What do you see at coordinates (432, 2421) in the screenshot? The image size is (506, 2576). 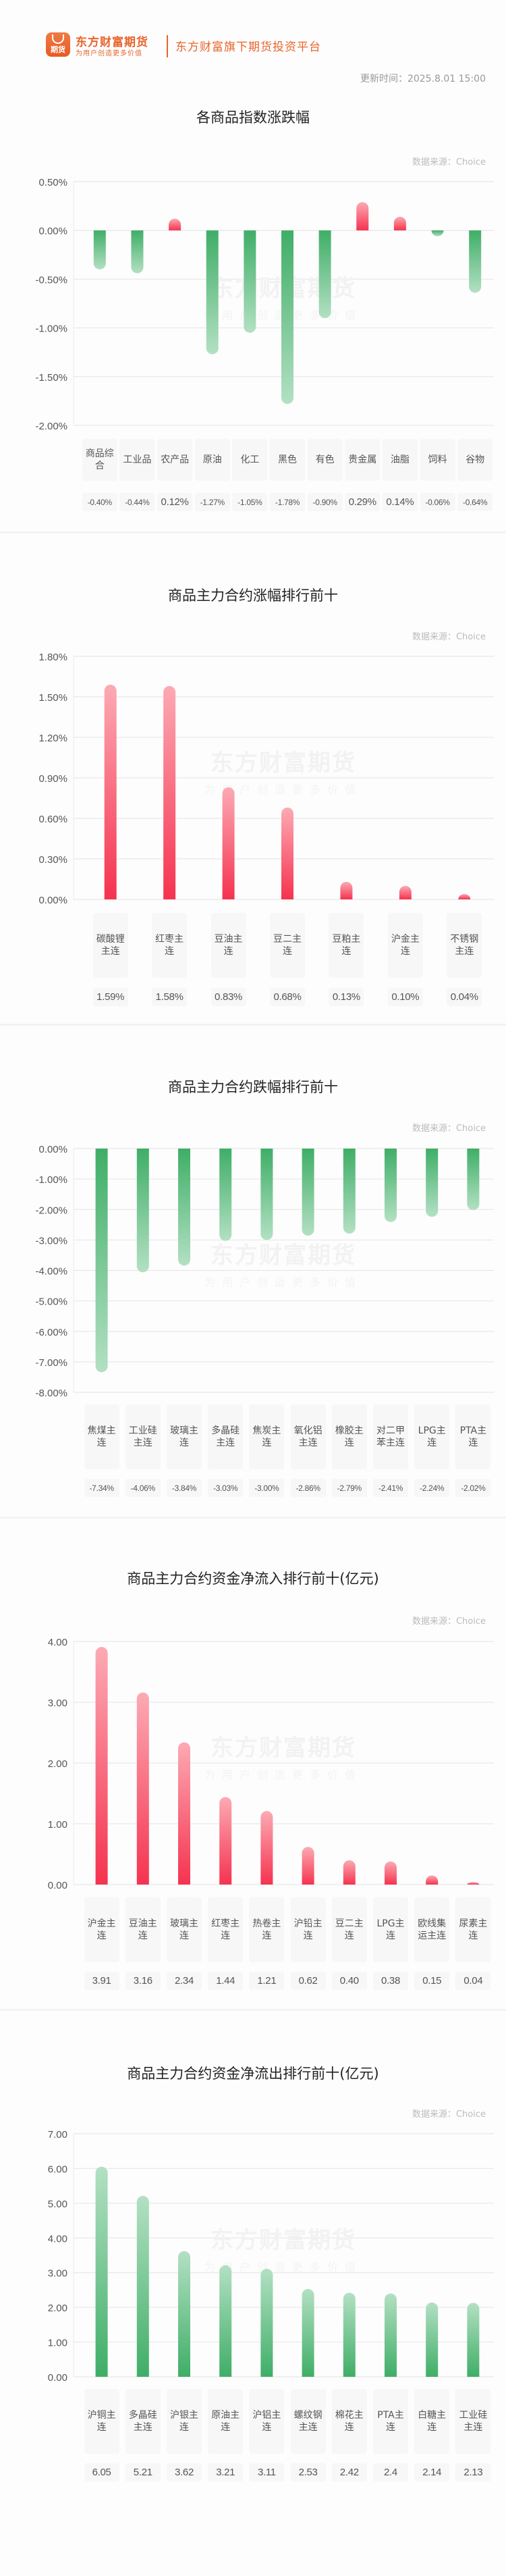 I see `category-label: 白糖主连` at bounding box center [432, 2421].